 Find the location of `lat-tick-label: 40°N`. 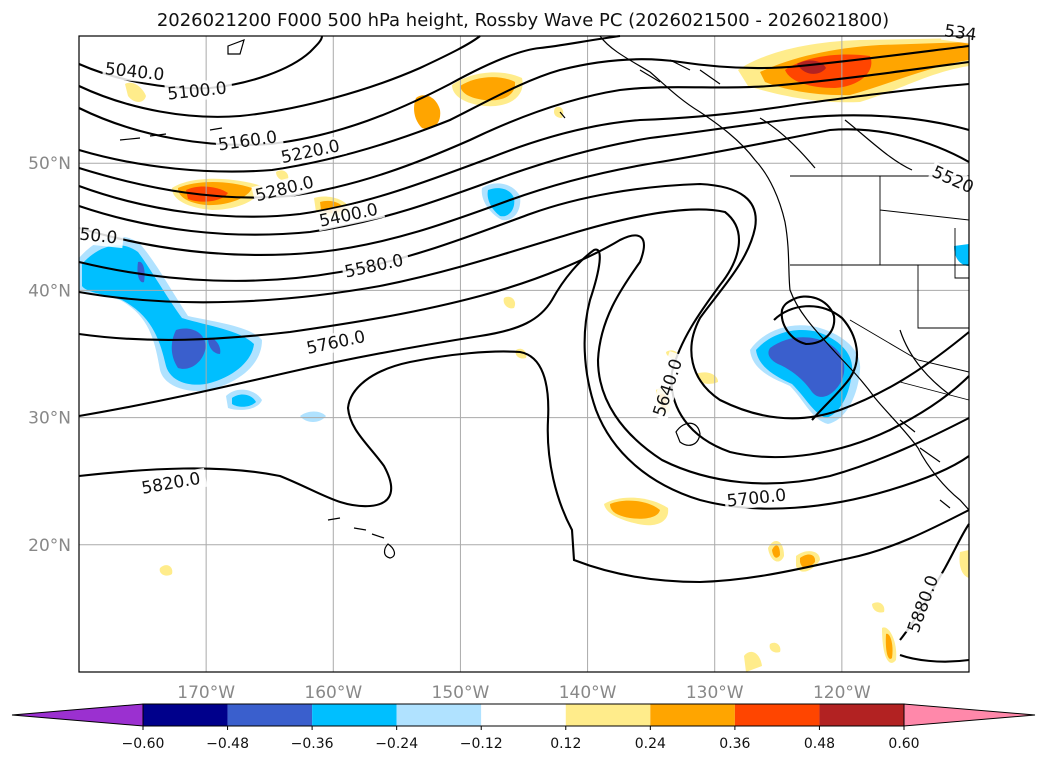

lat-tick-label: 40°N is located at coordinates (49, 291).